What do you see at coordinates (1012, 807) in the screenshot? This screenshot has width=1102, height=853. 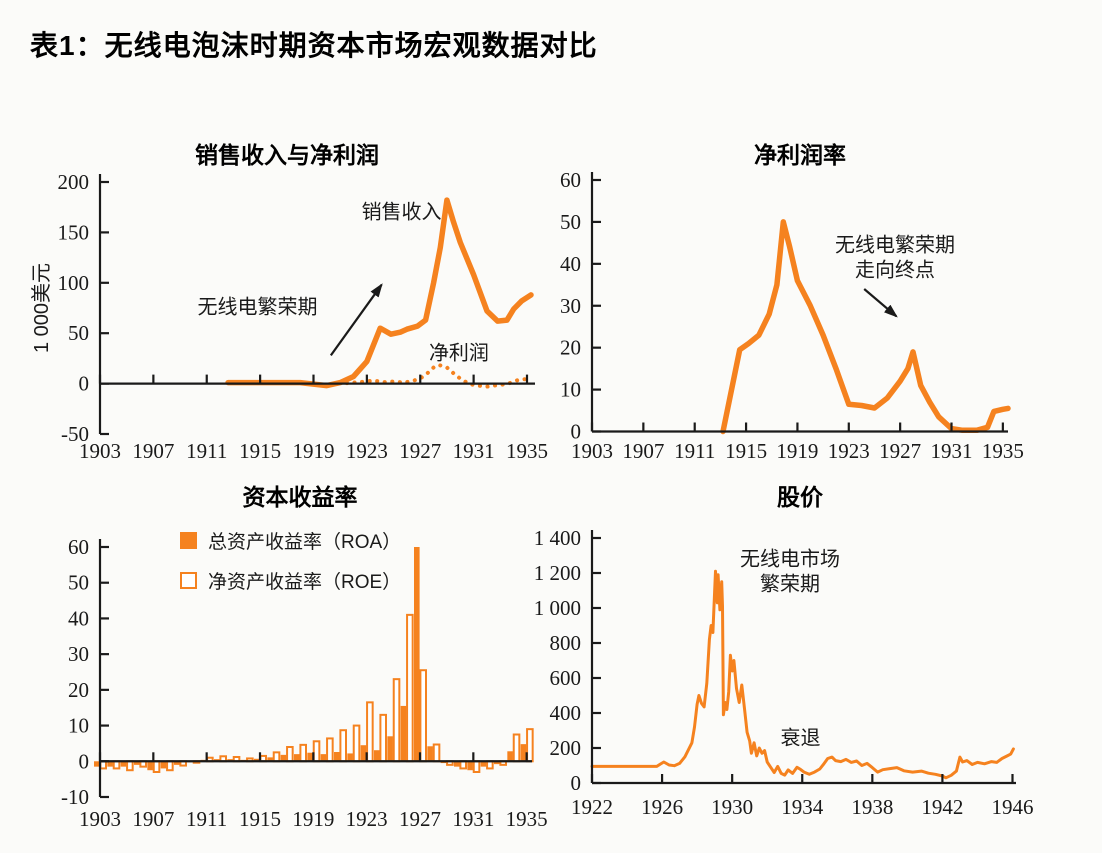 I see `svg-text: 1946` at bounding box center [1012, 807].